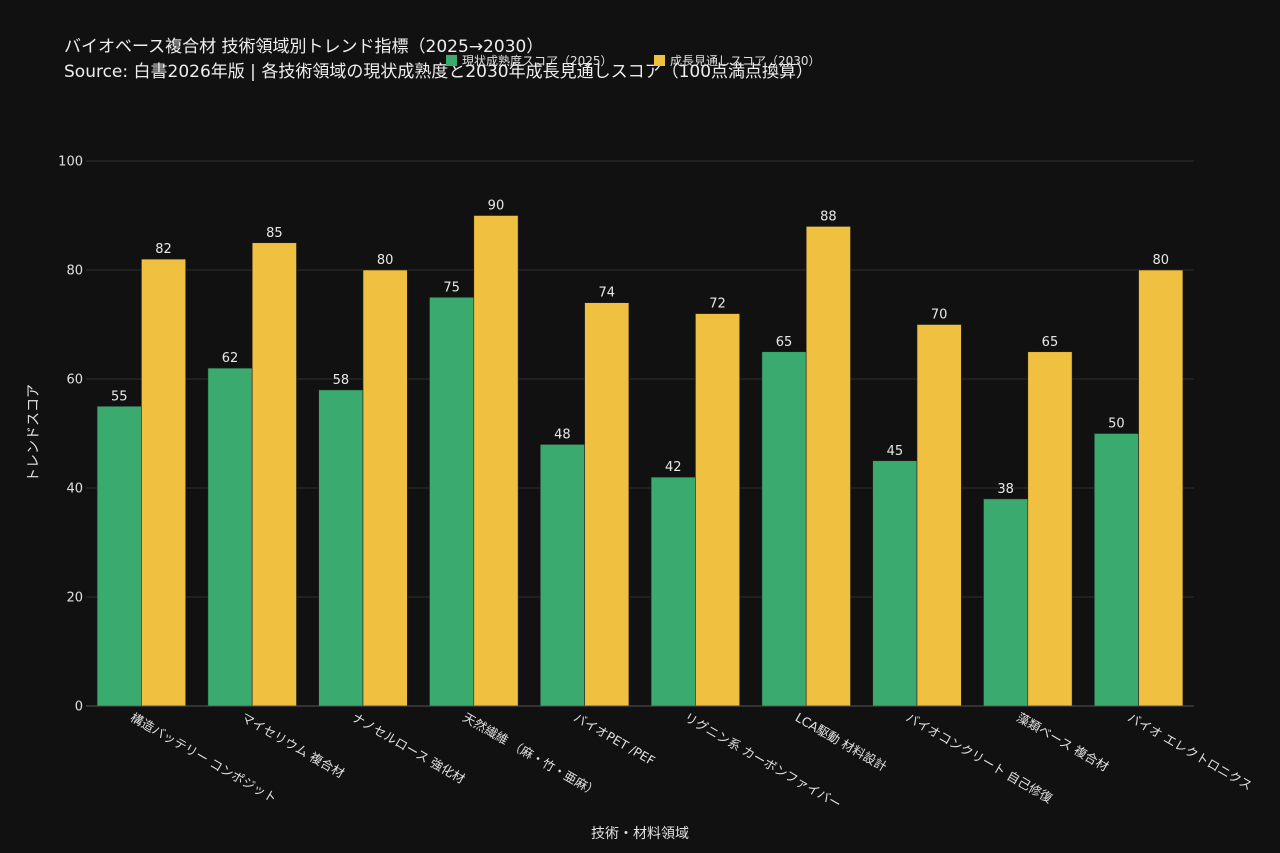  Describe the element at coordinates (537, 60) in the screenshot. I see `legend-label-current: 現状成熟度スコア（2025）` at that location.